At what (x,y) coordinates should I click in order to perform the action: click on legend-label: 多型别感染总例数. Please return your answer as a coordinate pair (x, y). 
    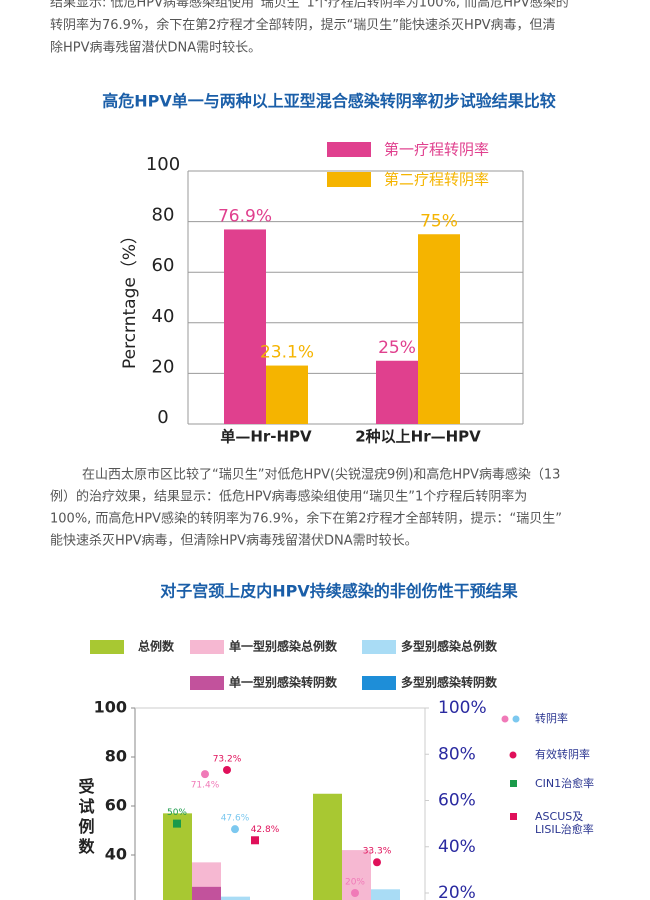
    Looking at the image, I should click on (449, 646).